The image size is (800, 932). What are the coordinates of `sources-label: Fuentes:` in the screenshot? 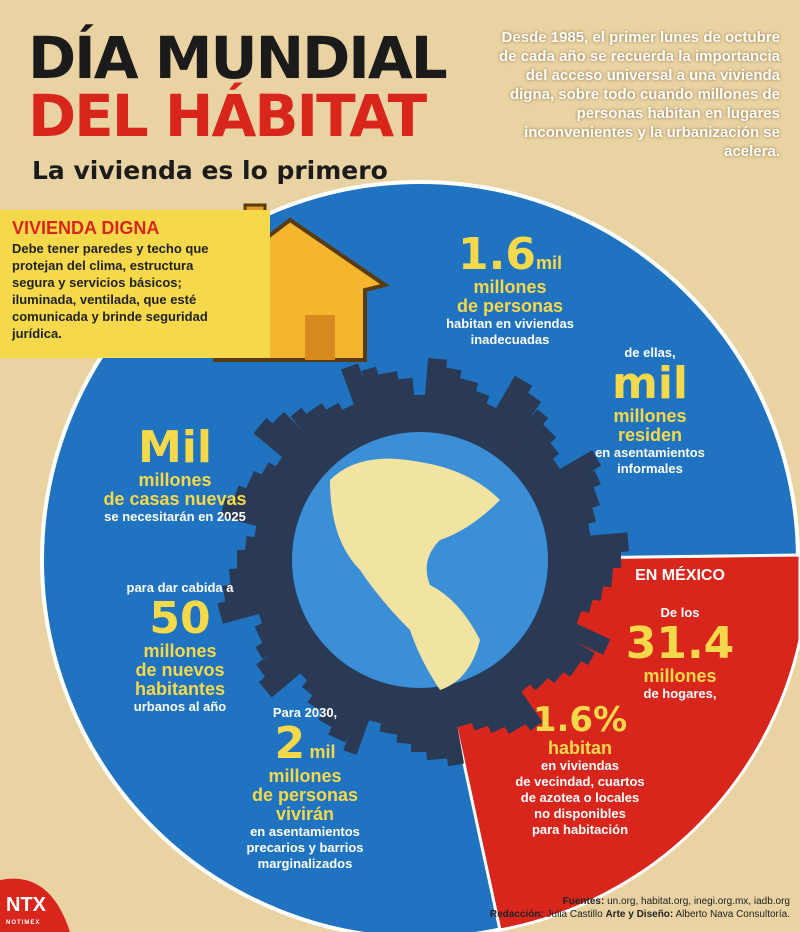 It's located at (583, 901).